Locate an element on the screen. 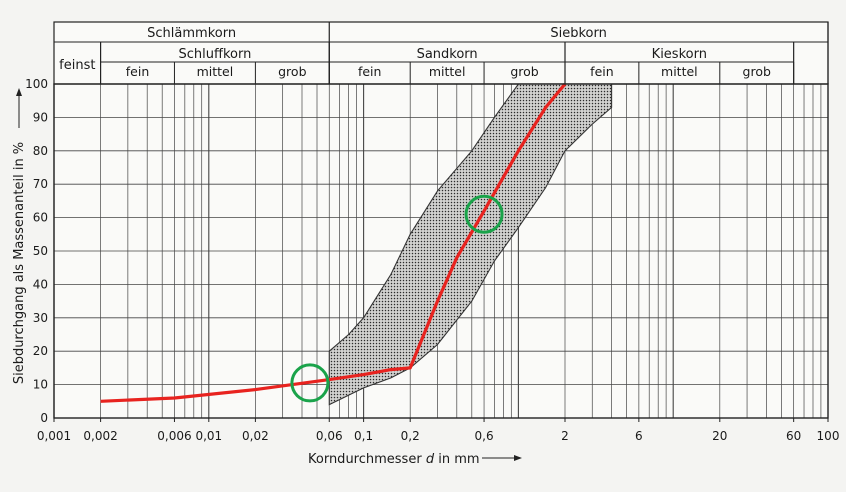  x-axis-label-part: Korndurchmesser is located at coordinates (367, 459).